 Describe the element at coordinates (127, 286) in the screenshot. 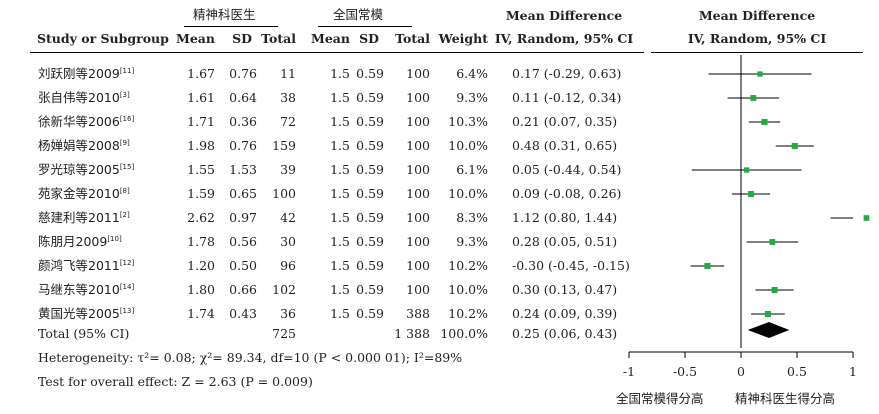

I see `study-ref: [14]` at that location.